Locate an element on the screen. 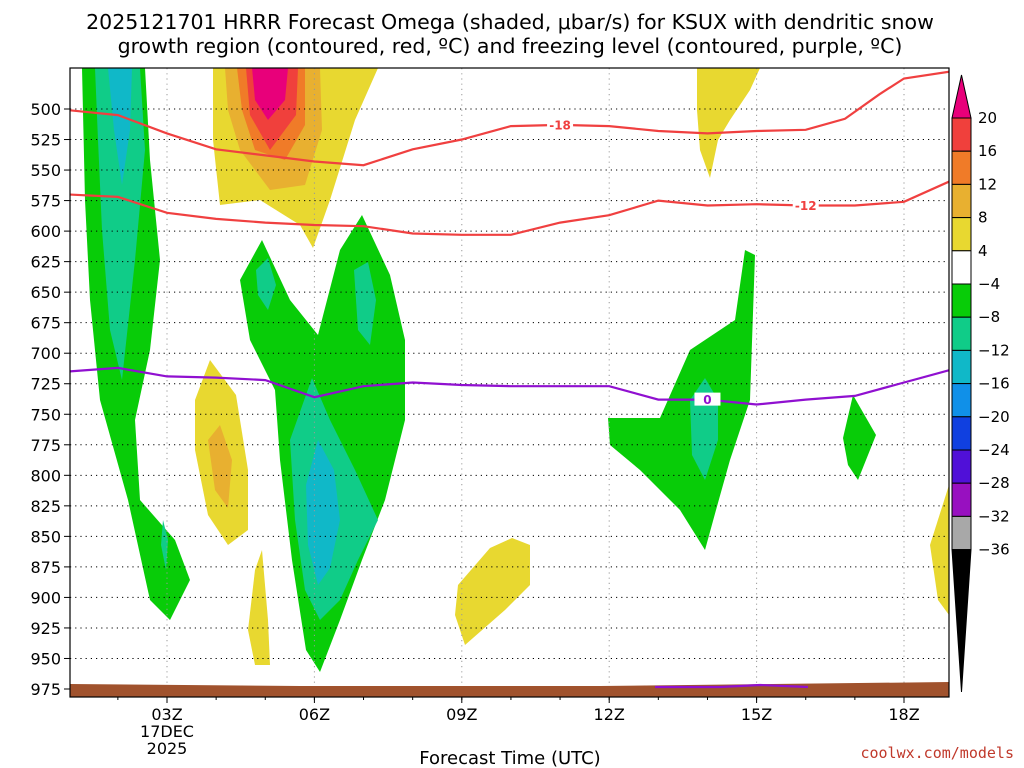 The image size is (1024, 768). omega-area-plus4-right-edge is located at coordinates (939, 550).